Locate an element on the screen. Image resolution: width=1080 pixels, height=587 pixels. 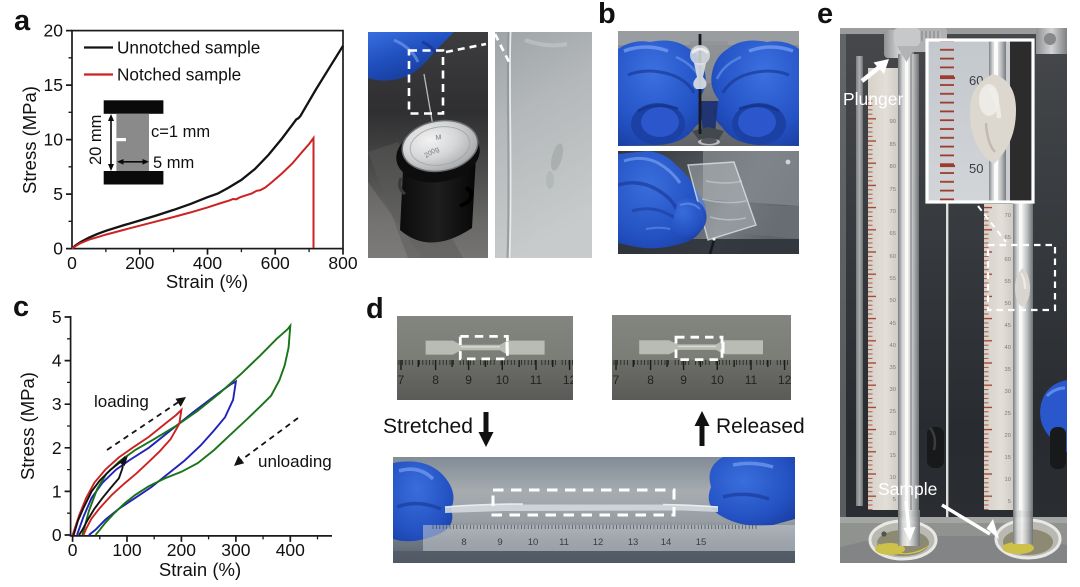
svg-text: 5 mm is located at coordinates (173, 163).